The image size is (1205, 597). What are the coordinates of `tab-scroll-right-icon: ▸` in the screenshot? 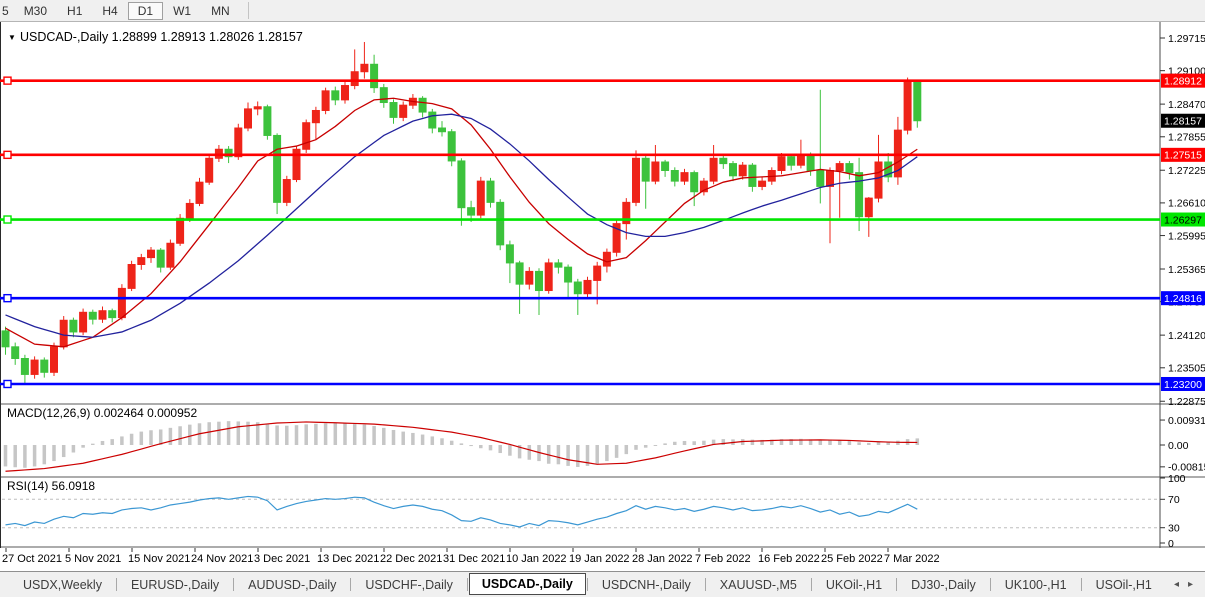 It's located at (1190, 584).